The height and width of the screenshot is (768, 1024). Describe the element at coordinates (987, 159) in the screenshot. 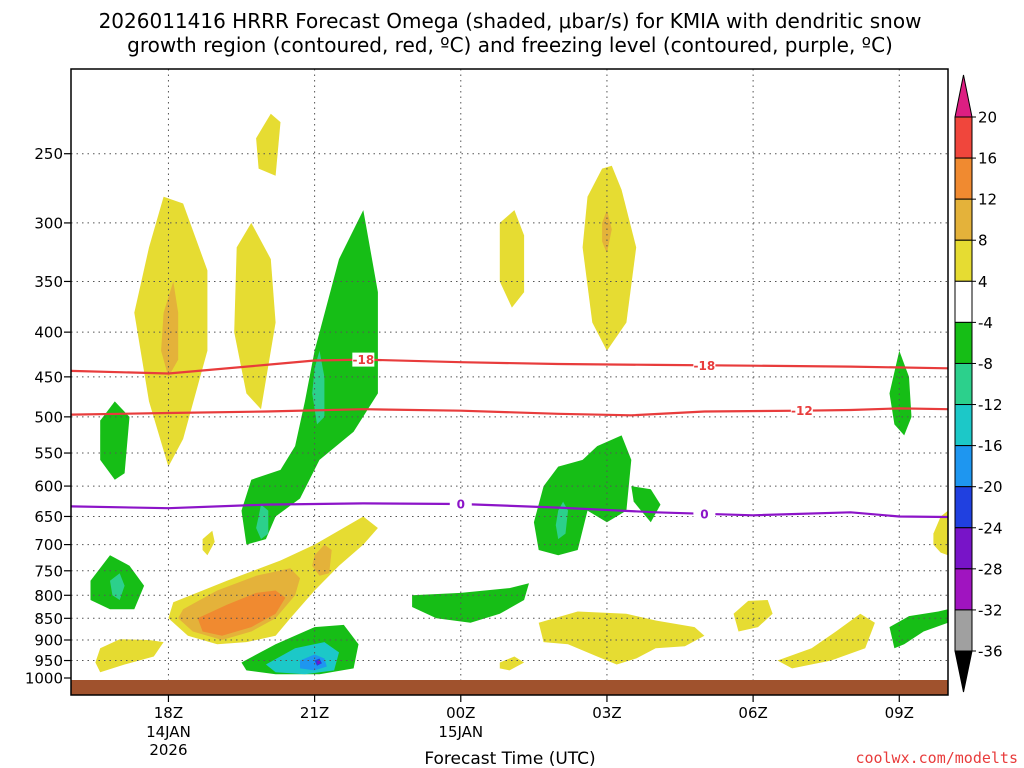

I see `colorbar-label-1: 16` at that location.